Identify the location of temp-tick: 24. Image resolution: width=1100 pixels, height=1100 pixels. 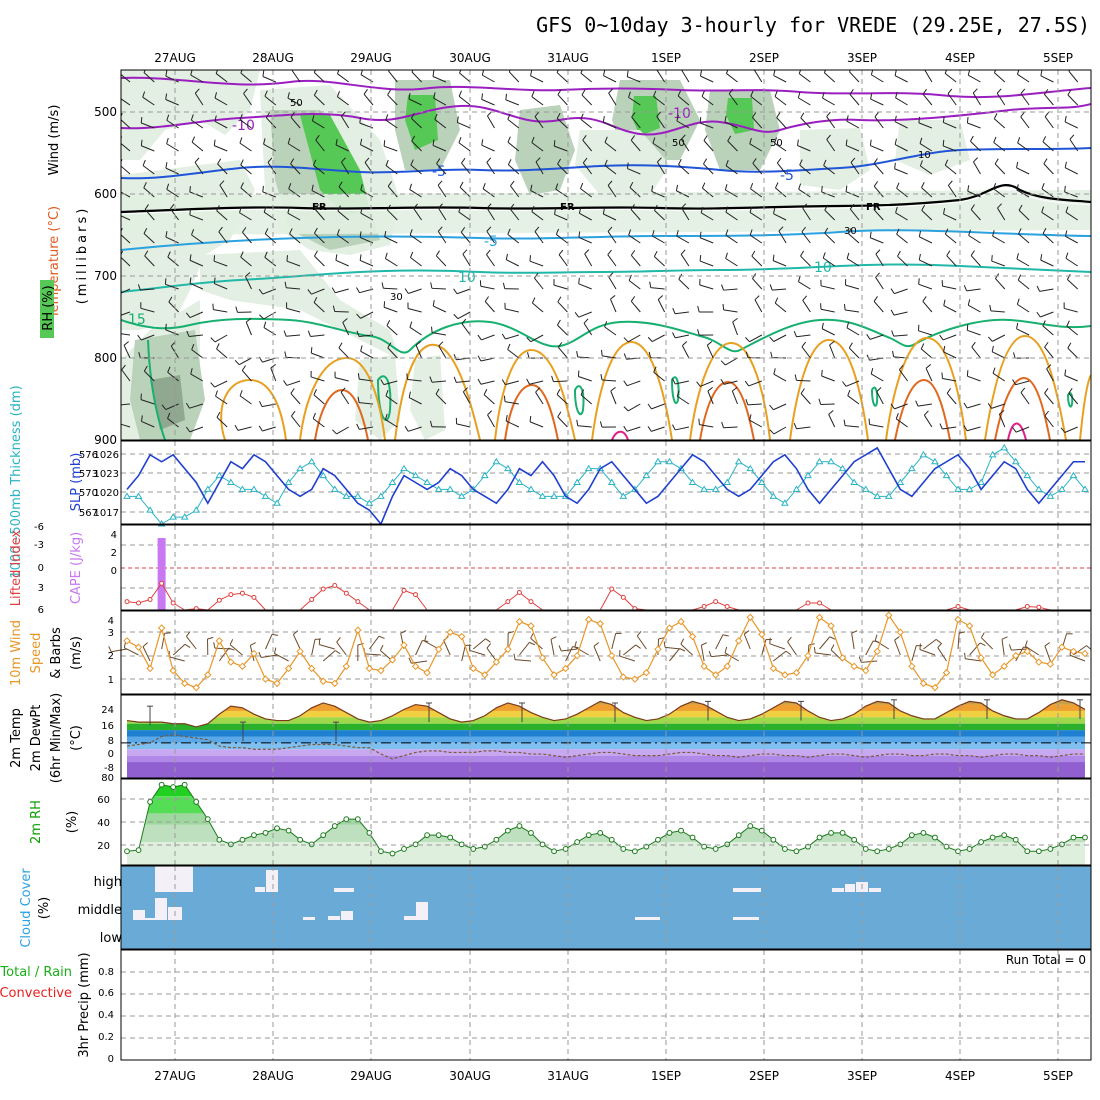
(107, 710).